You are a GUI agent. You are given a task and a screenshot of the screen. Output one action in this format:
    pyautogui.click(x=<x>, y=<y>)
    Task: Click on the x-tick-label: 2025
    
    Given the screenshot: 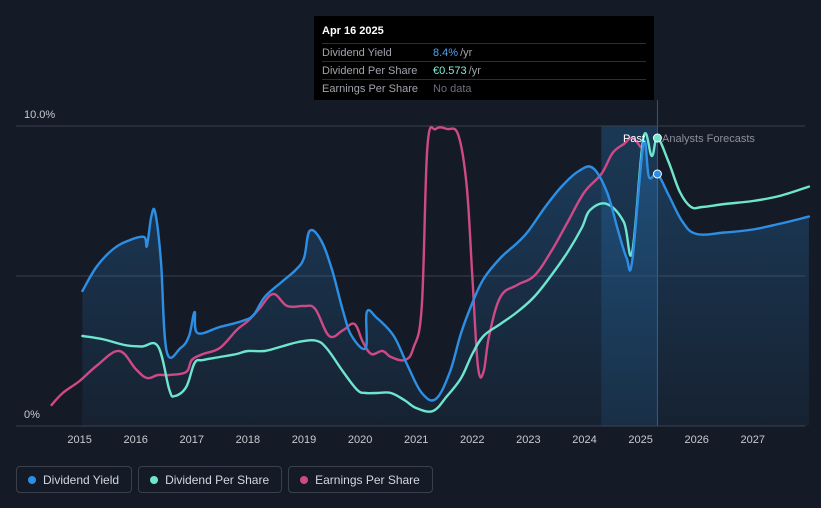 What is the action you would take?
    pyautogui.click(x=640, y=440)
    